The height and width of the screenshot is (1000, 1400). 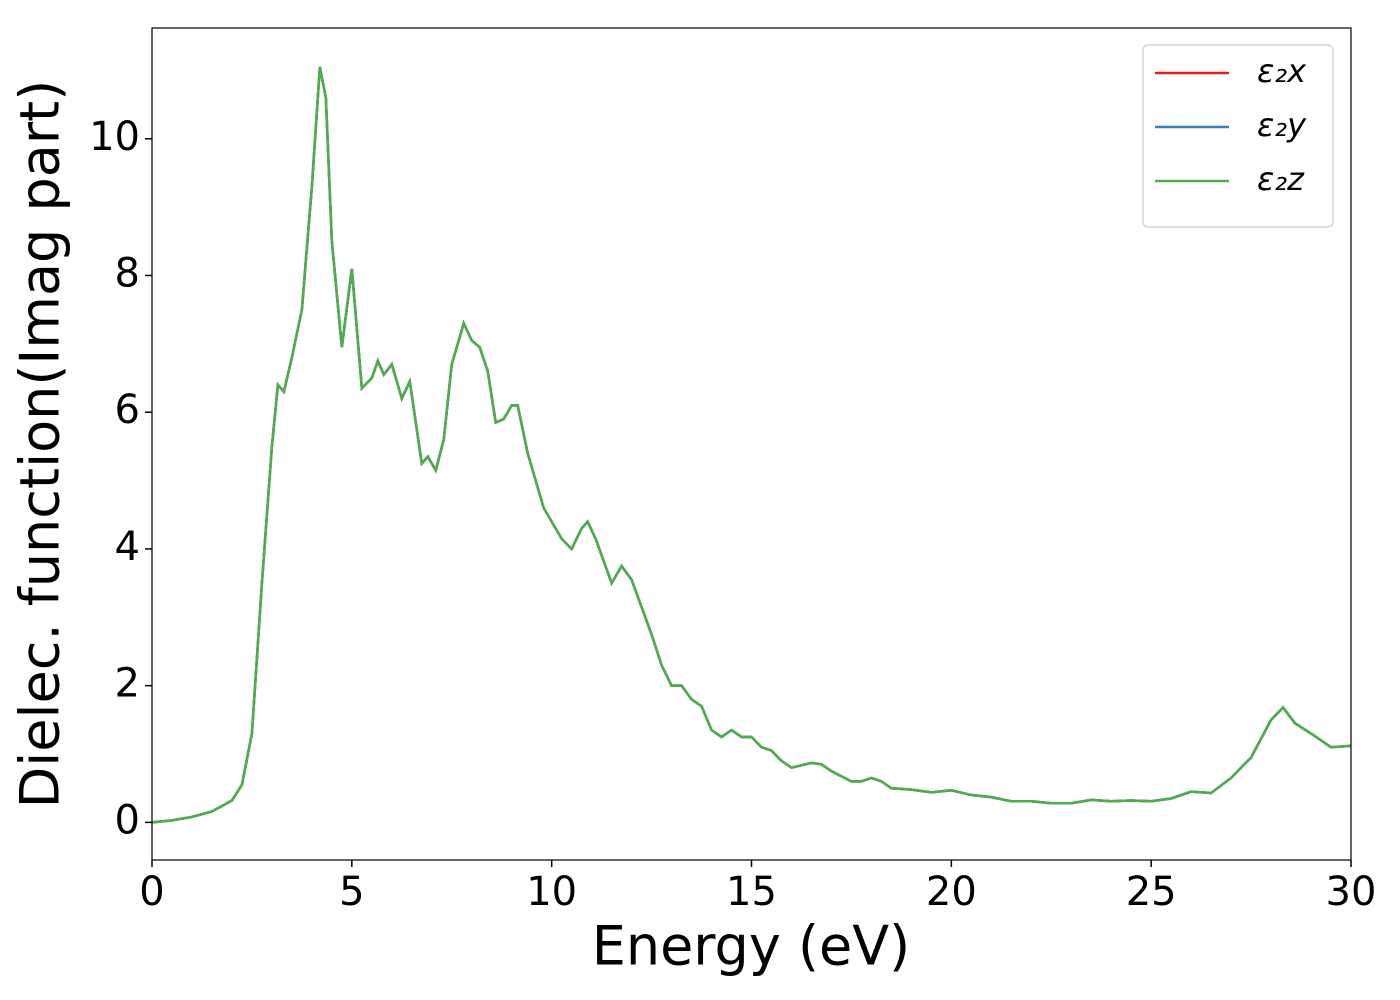 I want to click on x-tick-label: 0, so click(x=151, y=892).